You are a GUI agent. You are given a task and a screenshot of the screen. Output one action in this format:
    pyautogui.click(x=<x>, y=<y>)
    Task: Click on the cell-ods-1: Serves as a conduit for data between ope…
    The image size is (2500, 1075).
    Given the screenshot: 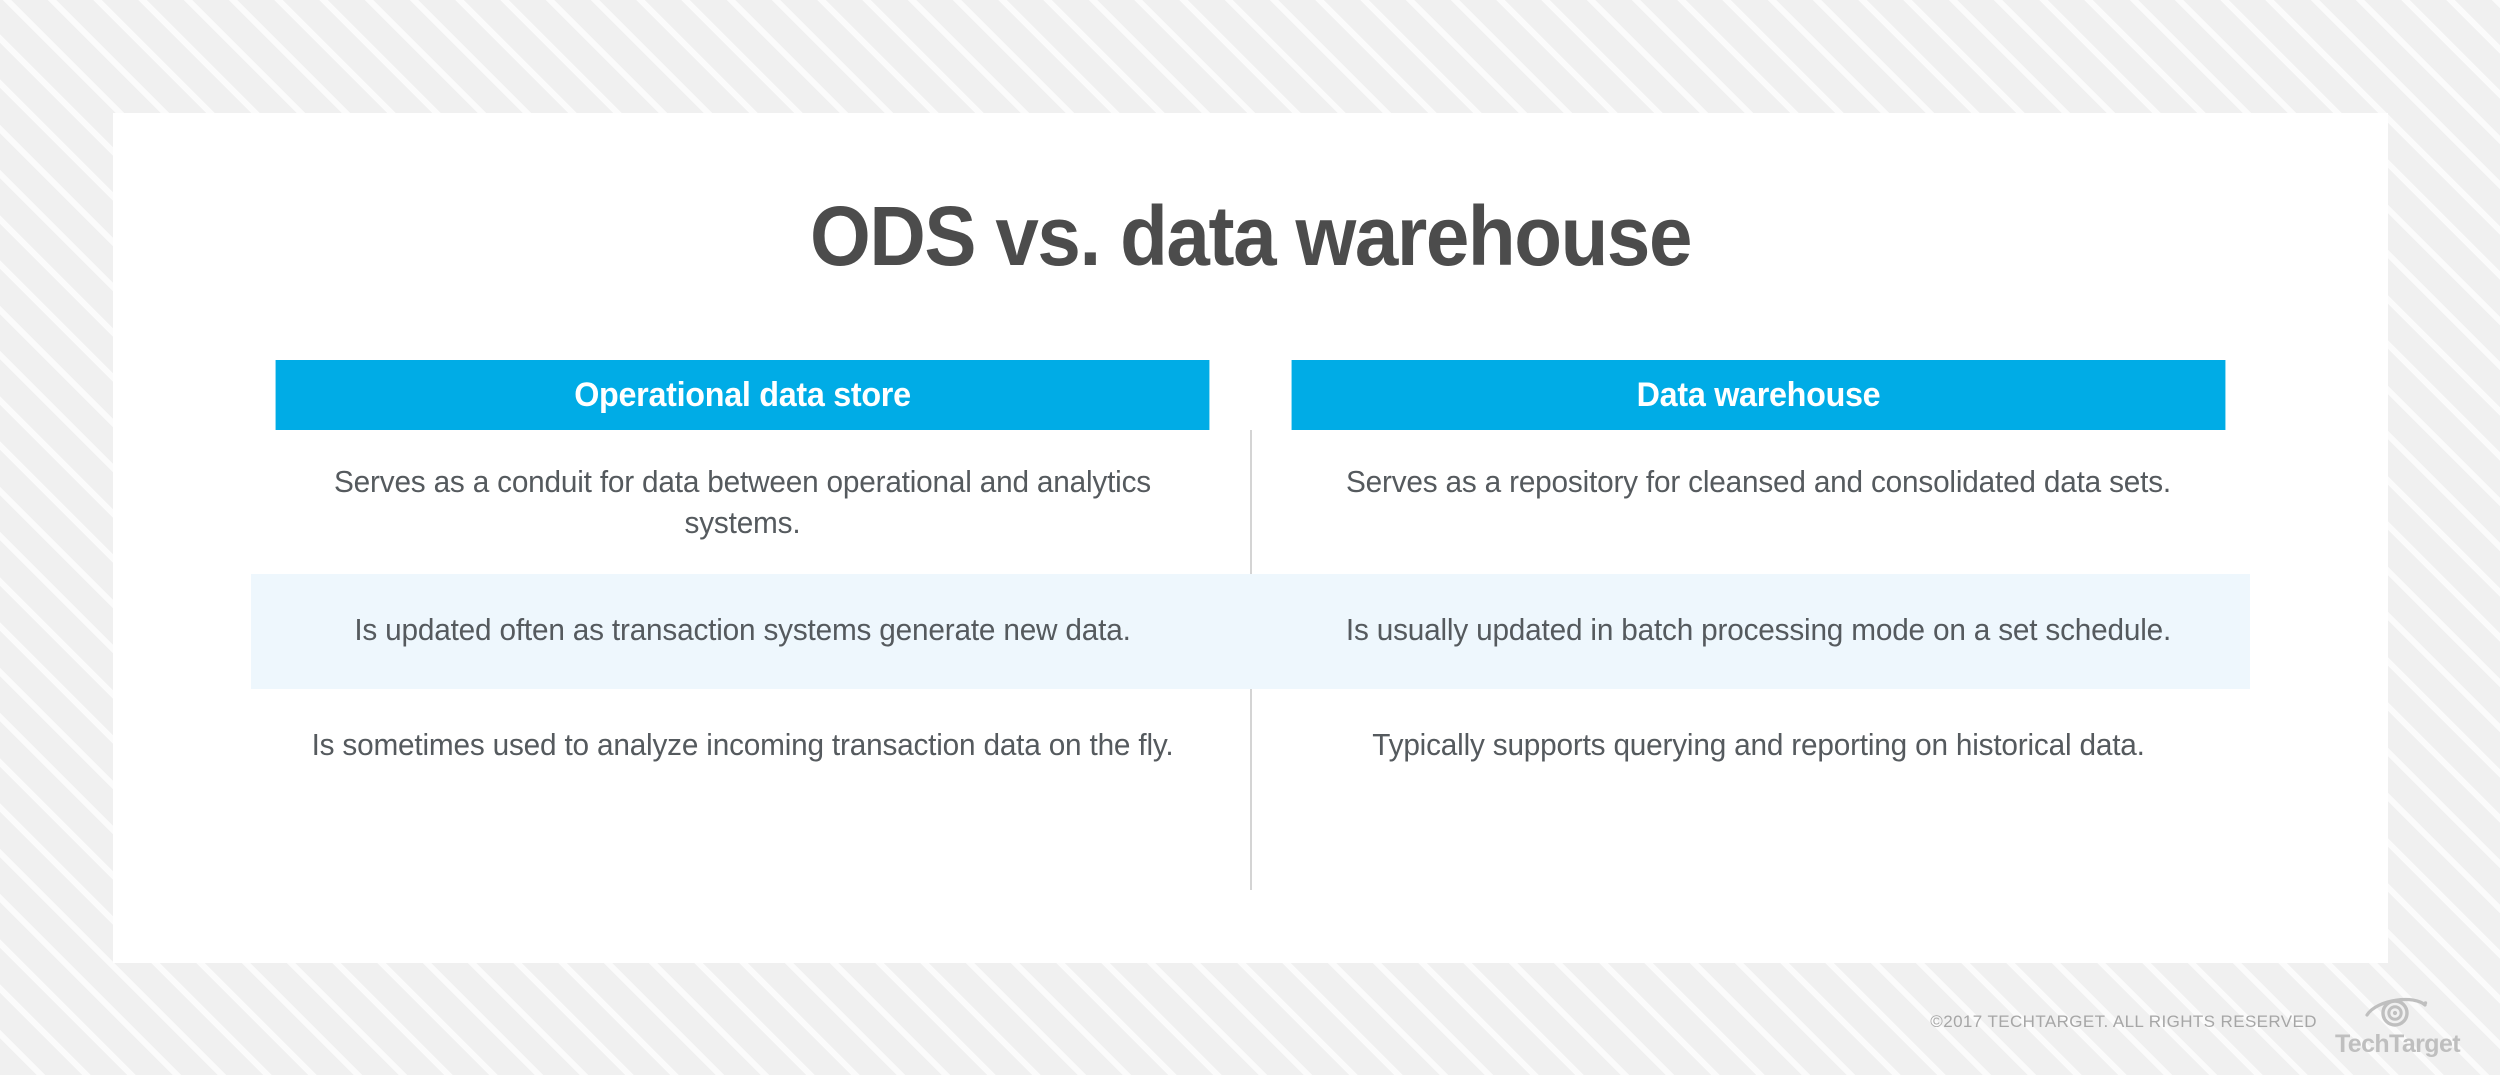 What is the action you would take?
    pyautogui.click(x=742, y=502)
    